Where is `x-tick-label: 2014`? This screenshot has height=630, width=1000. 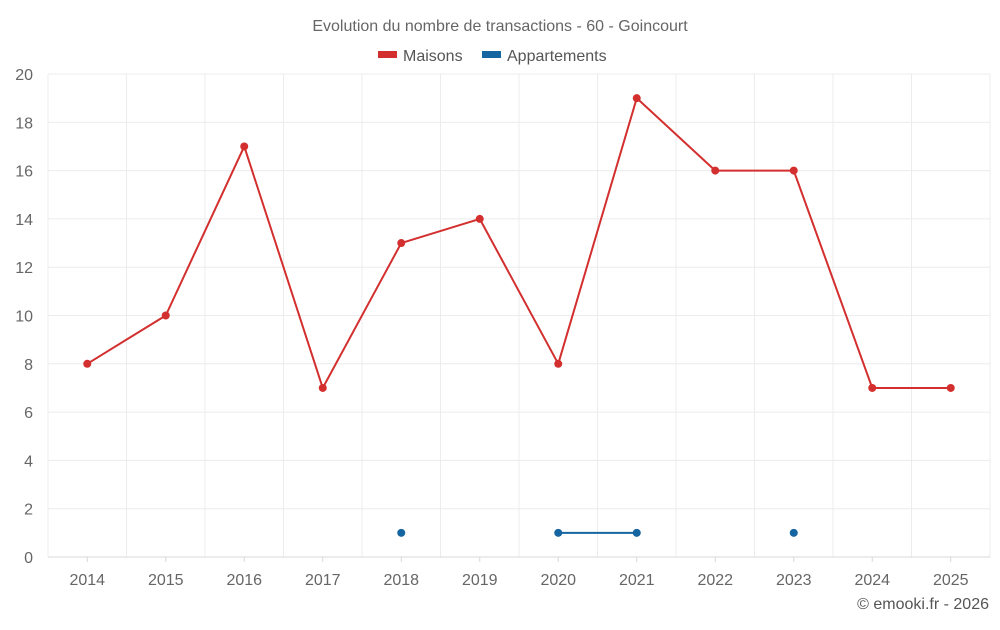 x-tick-label: 2014 is located at coordinates (87, 580).